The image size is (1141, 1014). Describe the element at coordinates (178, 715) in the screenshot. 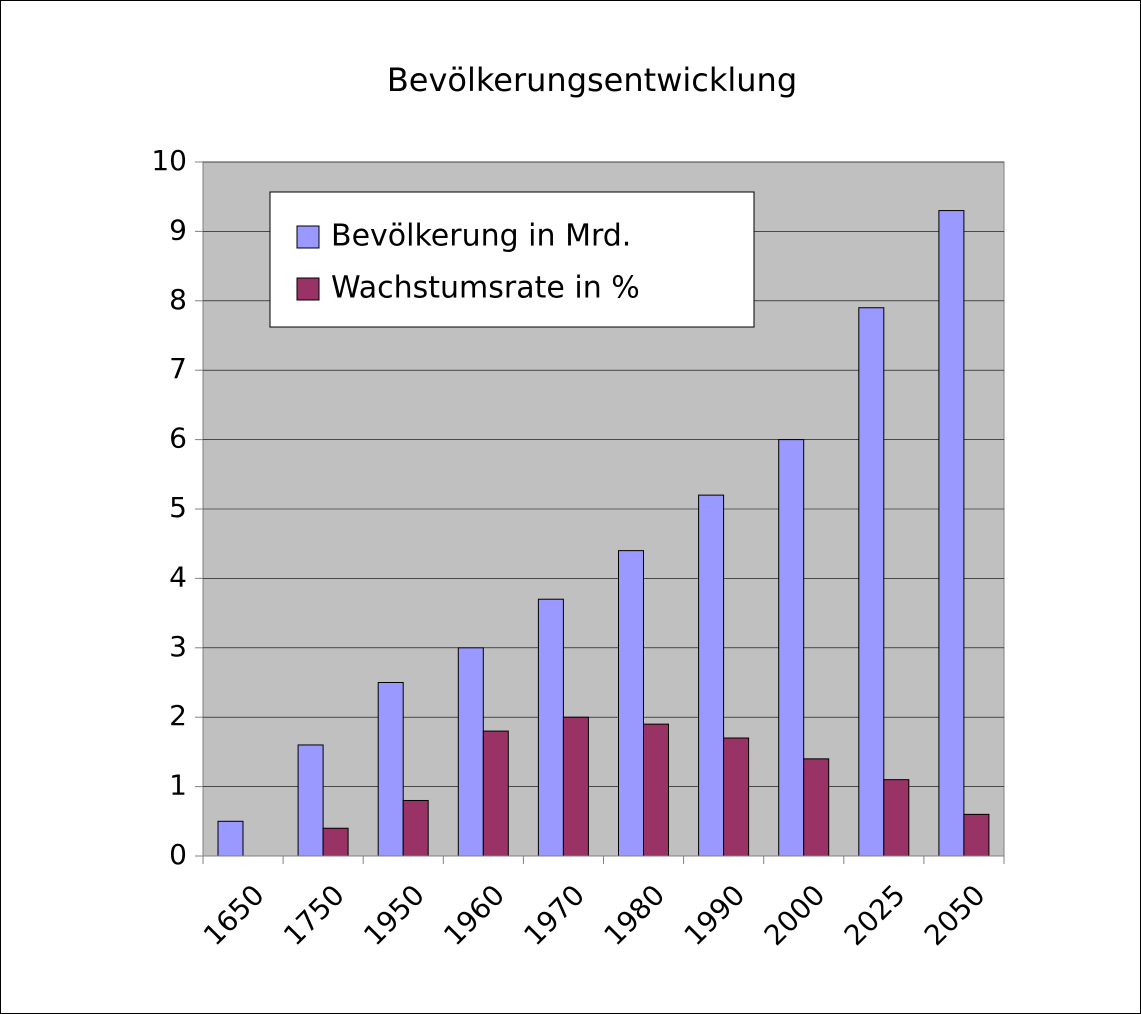

I see `y-tick-label: 2` at that location.